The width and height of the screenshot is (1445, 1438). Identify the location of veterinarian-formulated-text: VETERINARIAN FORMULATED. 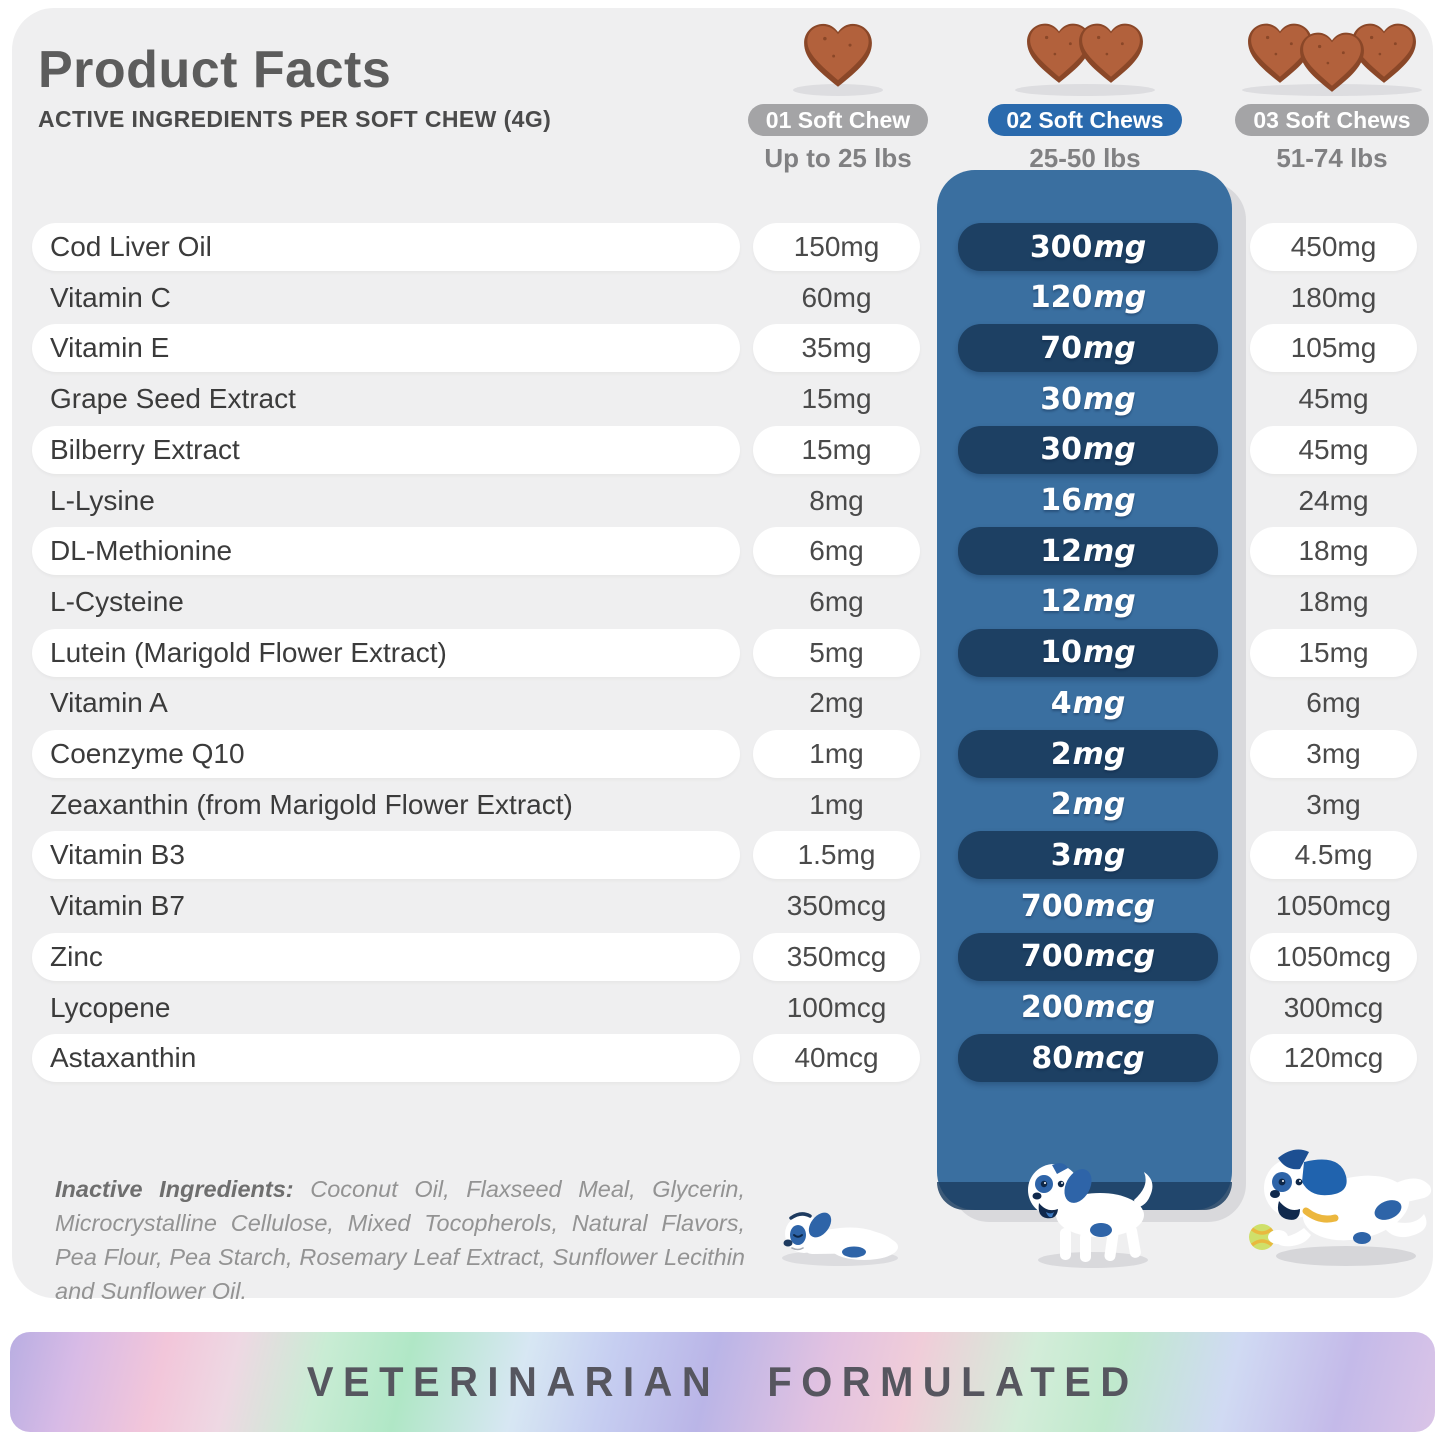
(722, 1381).